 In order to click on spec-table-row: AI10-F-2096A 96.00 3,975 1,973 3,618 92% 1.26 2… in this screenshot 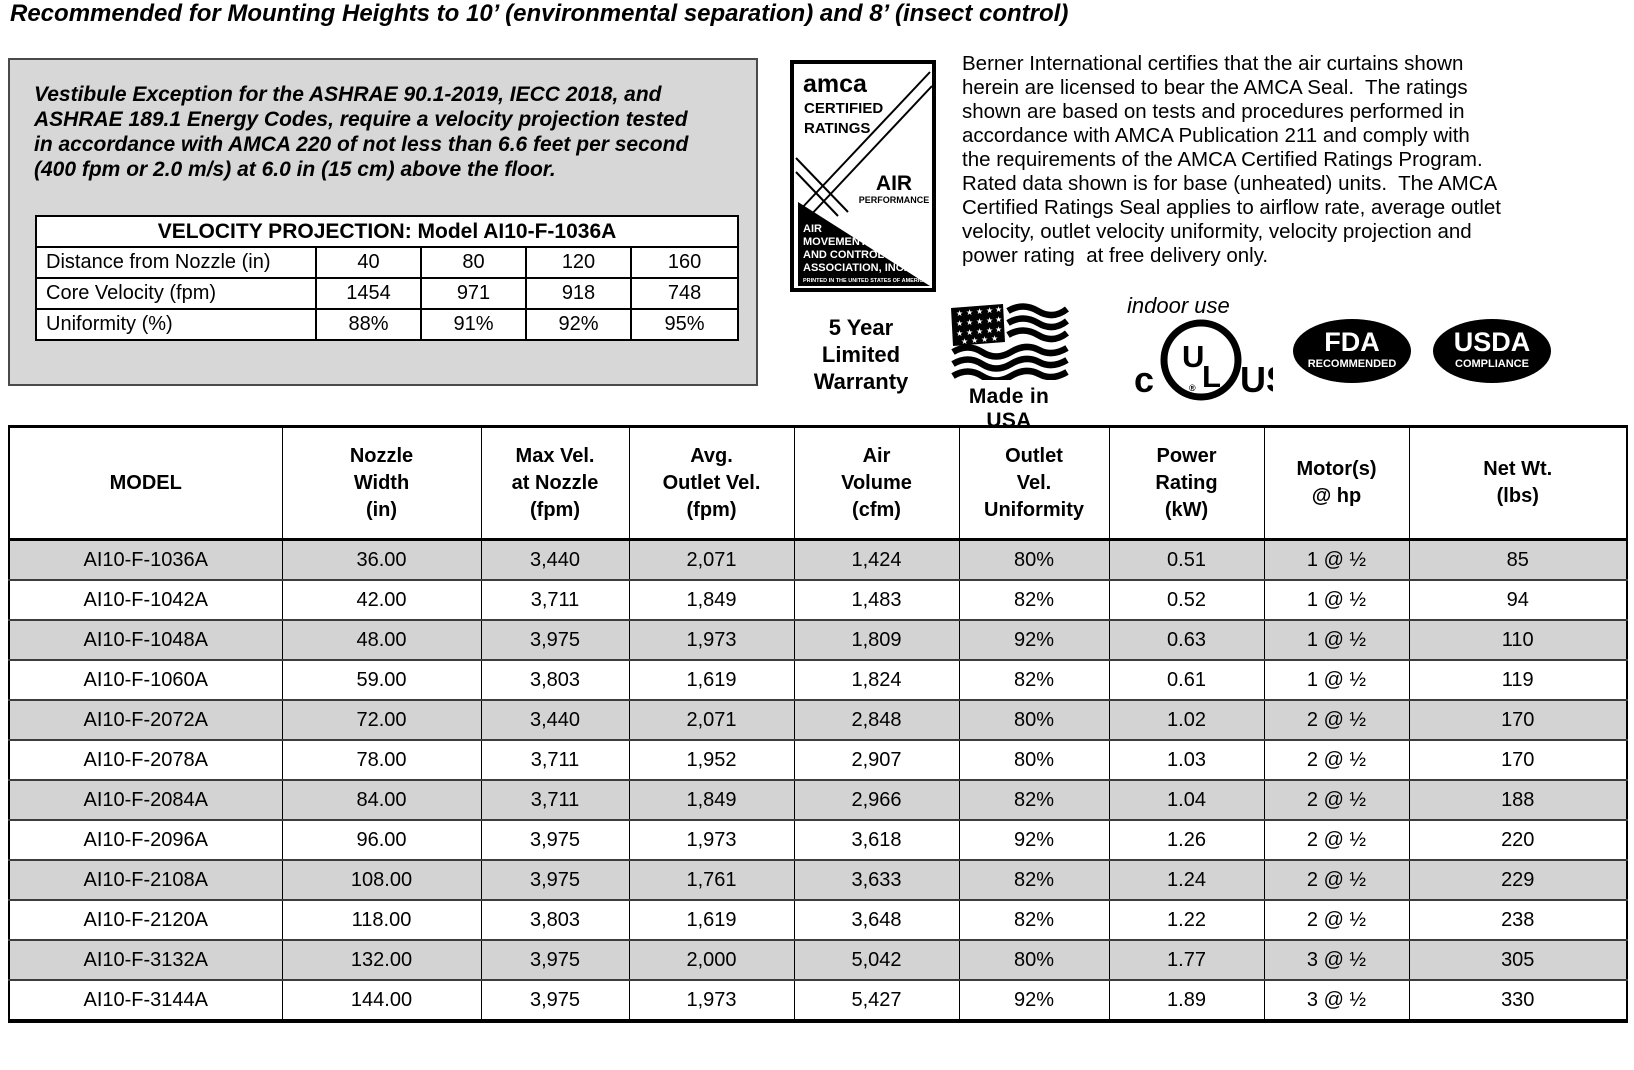, I will do `click(817, 839)`.